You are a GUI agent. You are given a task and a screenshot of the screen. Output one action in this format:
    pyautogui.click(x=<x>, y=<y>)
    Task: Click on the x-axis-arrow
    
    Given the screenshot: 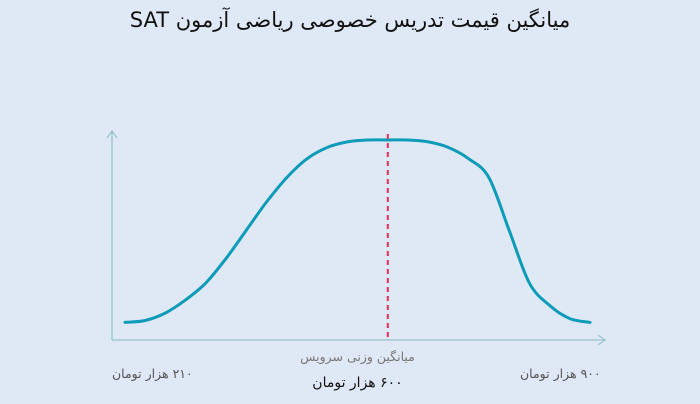 What is the action you would take?
    pyautogui.click(x=602, y=340)
    